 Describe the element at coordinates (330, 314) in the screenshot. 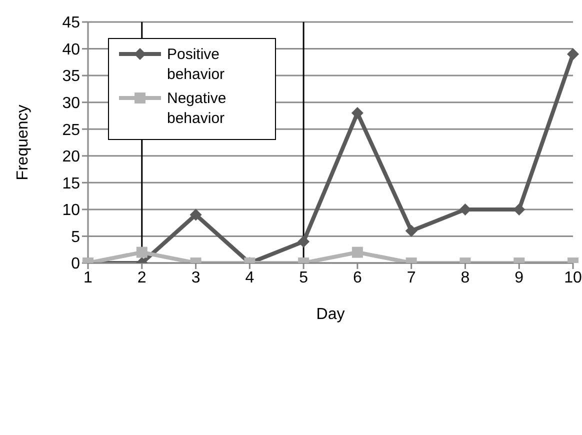

I see `x-axis-title: Day` at that location.